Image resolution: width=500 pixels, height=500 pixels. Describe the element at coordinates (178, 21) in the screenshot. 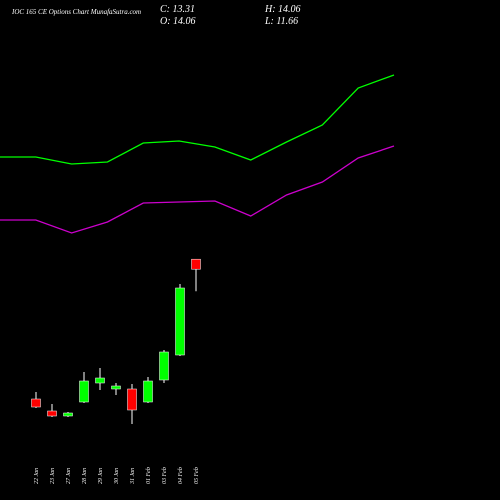

I see `header-open: O: 14.06` at that location.